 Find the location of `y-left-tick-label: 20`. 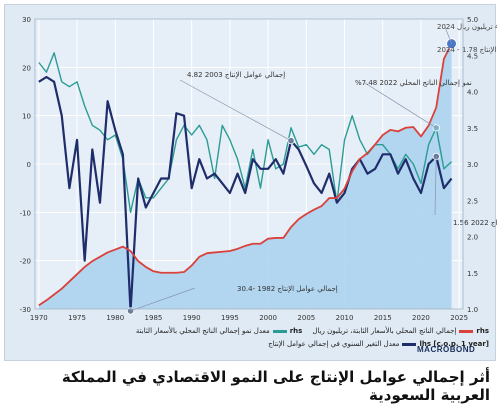

y-left-tick-label: 20 is located at coordinates (26, 68).